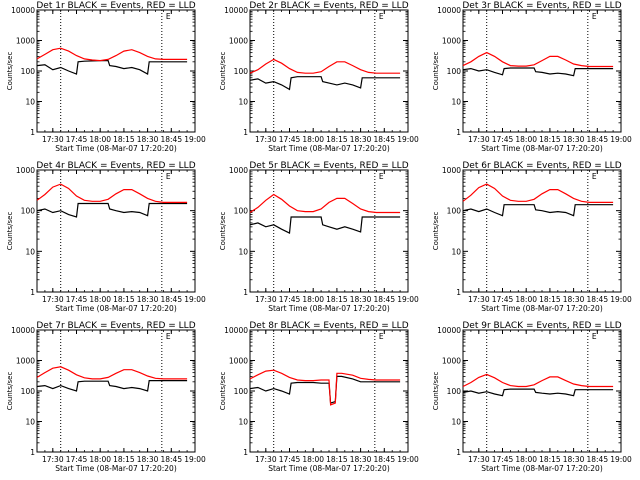 Image resolution: width=640 pixels, height=480 pixels. What do you see at coordinates (115, 166) in the screenshot?
I see `panel-title: Det 4r BLACK = Events, RED = LLD` at bounding box center [115, 166].